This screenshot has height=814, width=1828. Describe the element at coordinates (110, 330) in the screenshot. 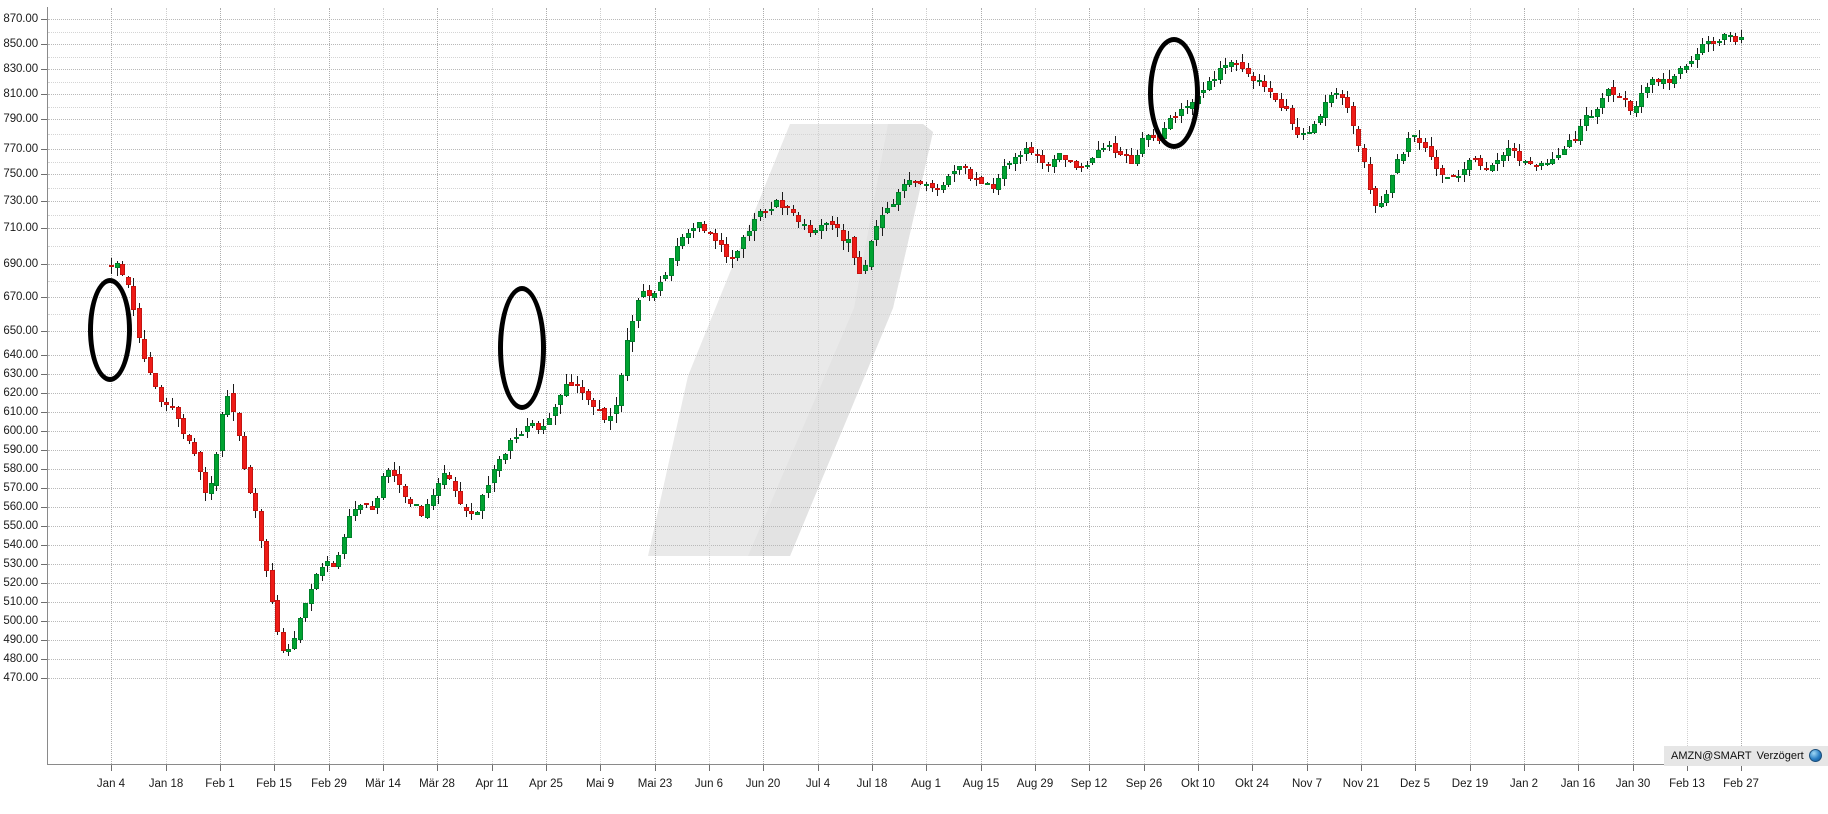

I see `annotation-ellipse-january-drop` at that location.